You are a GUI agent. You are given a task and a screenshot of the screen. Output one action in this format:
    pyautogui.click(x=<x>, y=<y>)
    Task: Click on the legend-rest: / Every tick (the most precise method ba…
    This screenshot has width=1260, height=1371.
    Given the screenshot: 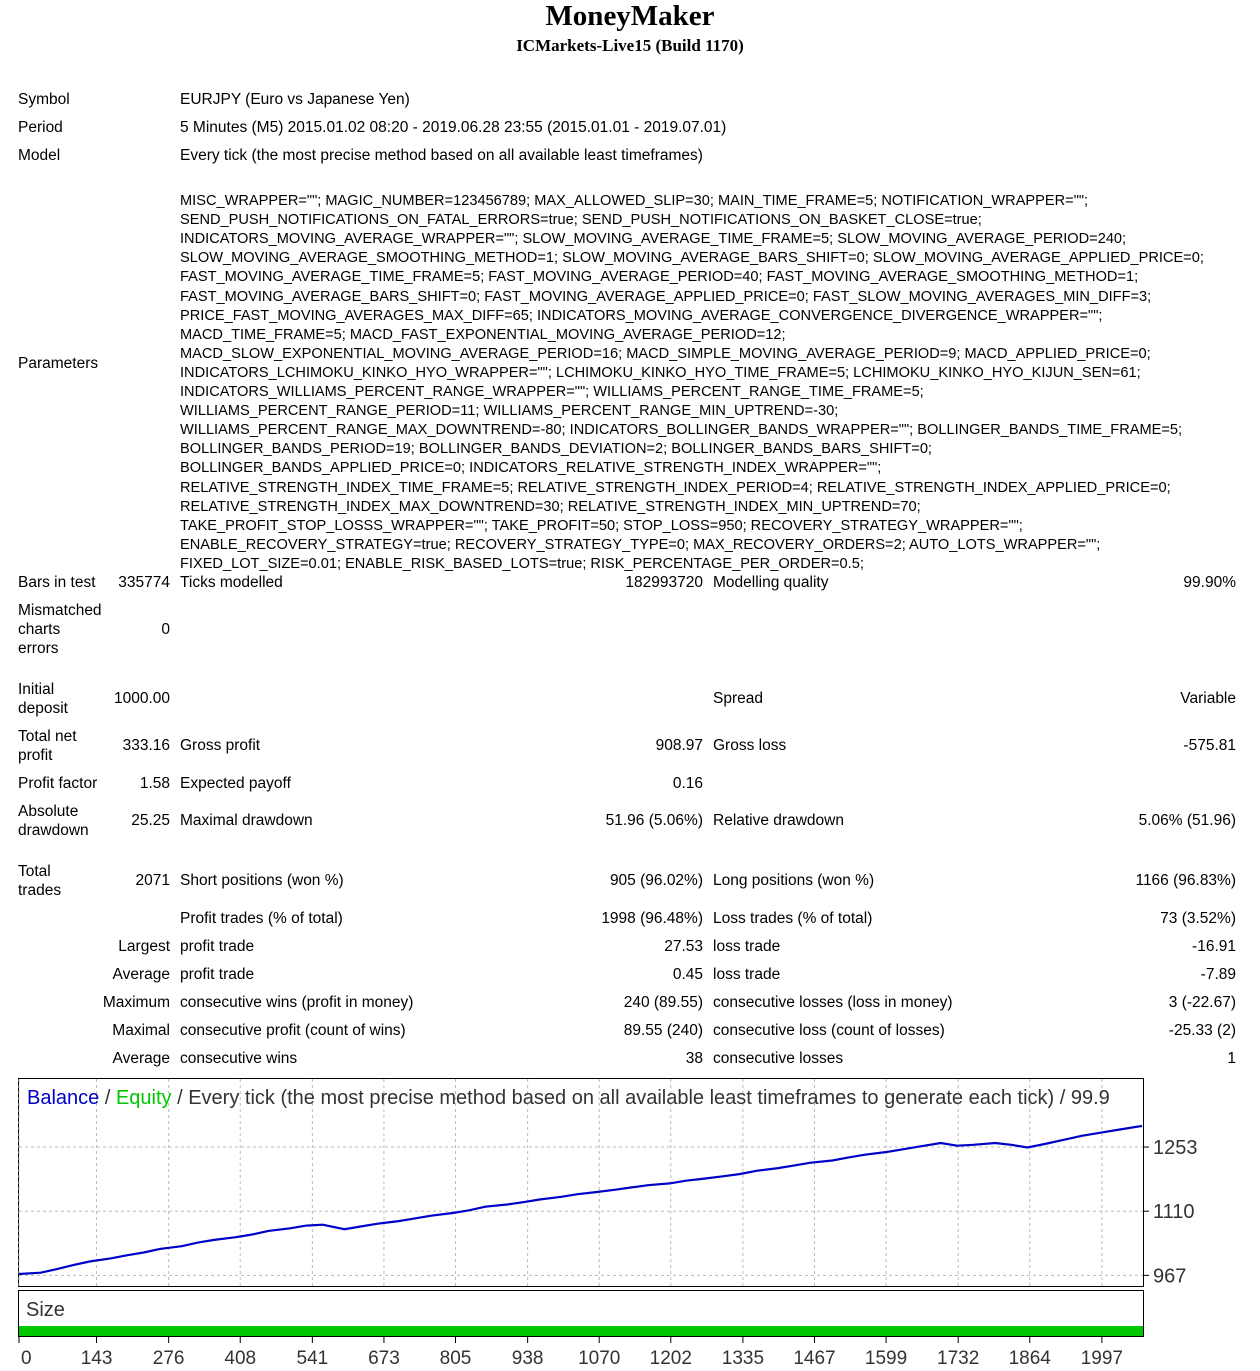 What is the action you would take?
    pyautogui.click(x=641, y=1098)
    